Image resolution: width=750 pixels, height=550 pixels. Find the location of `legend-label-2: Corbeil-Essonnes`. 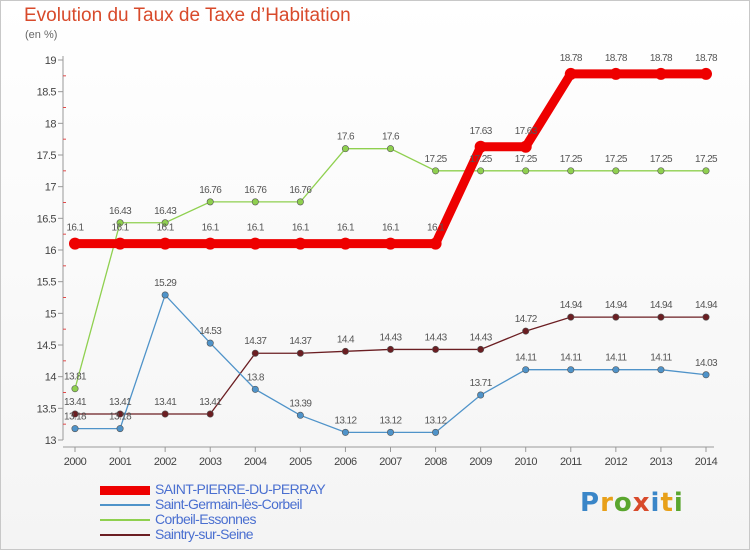

legend-label-2: Corbeil-Essonnes is located at coordinates (206, 519).